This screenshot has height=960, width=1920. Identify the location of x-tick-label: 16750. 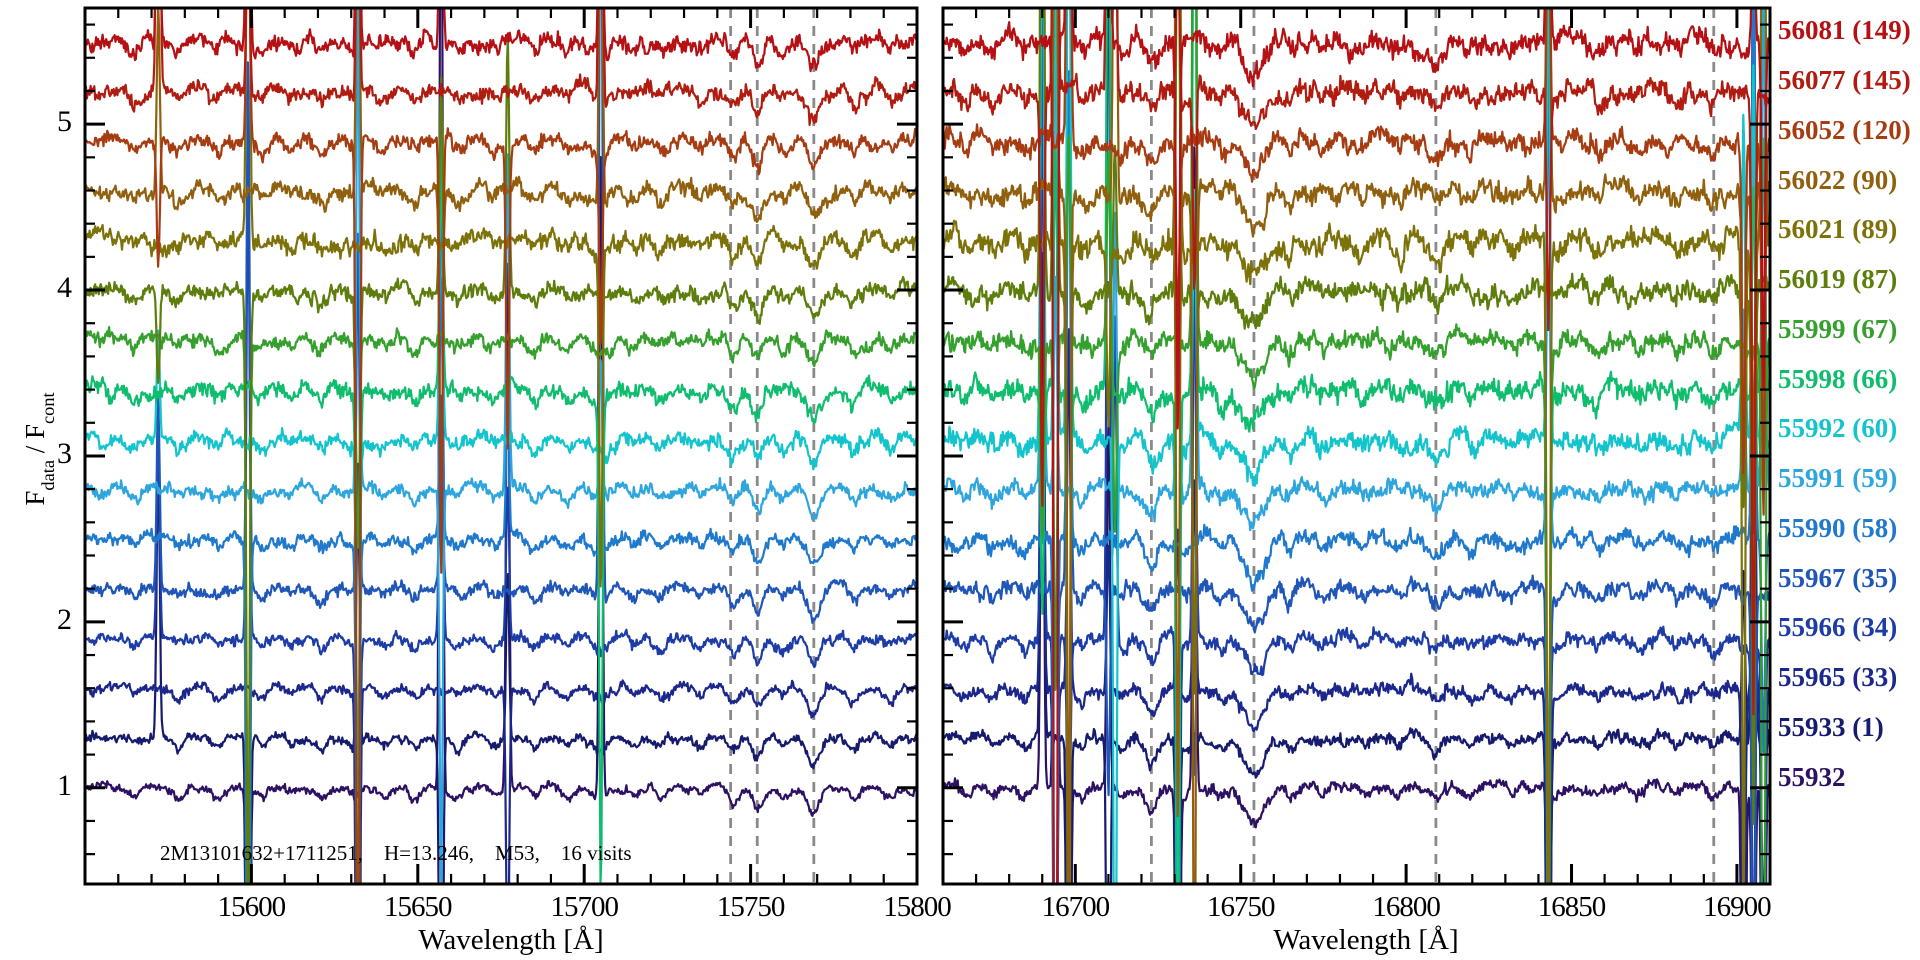
(1241, 907).